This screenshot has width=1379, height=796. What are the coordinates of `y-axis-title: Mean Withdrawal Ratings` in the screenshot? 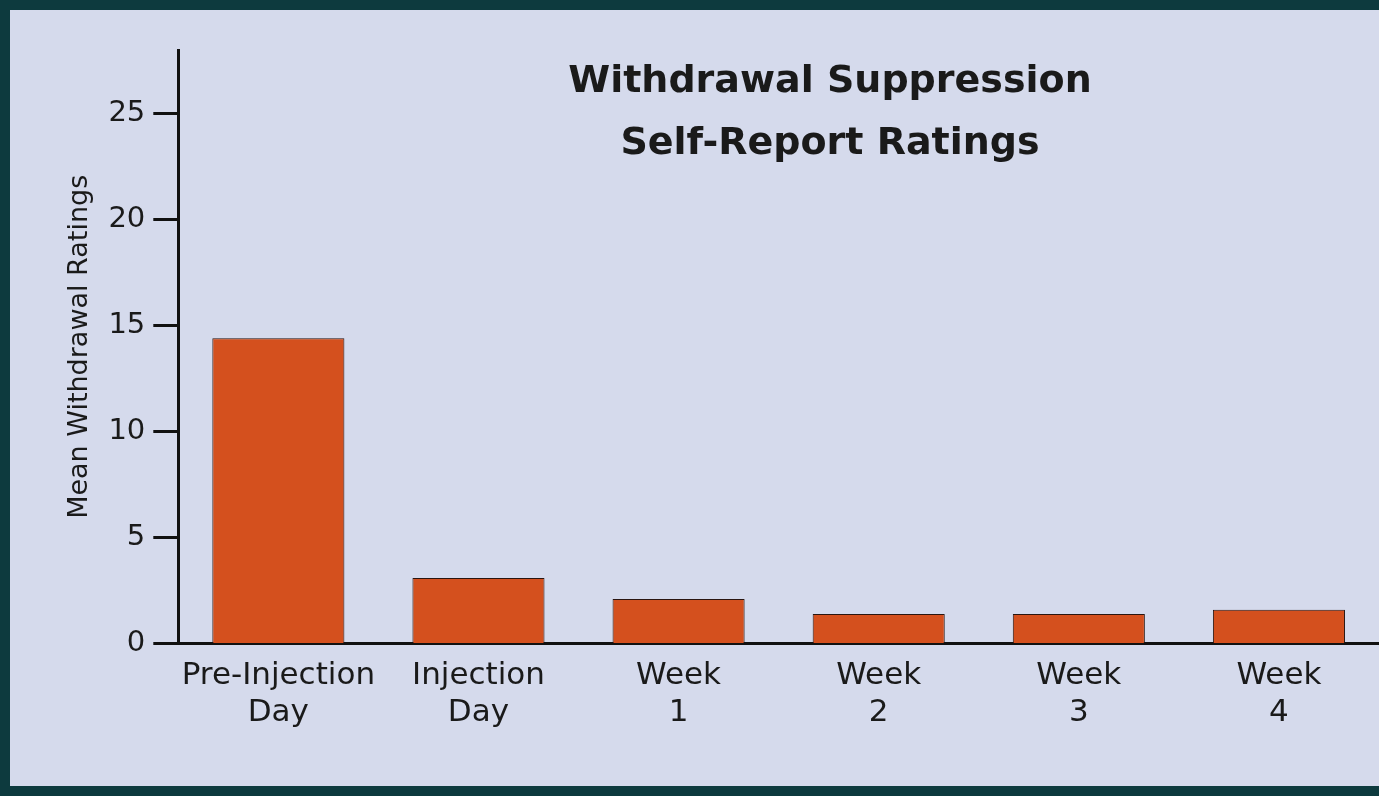 It's located at (78, 346).